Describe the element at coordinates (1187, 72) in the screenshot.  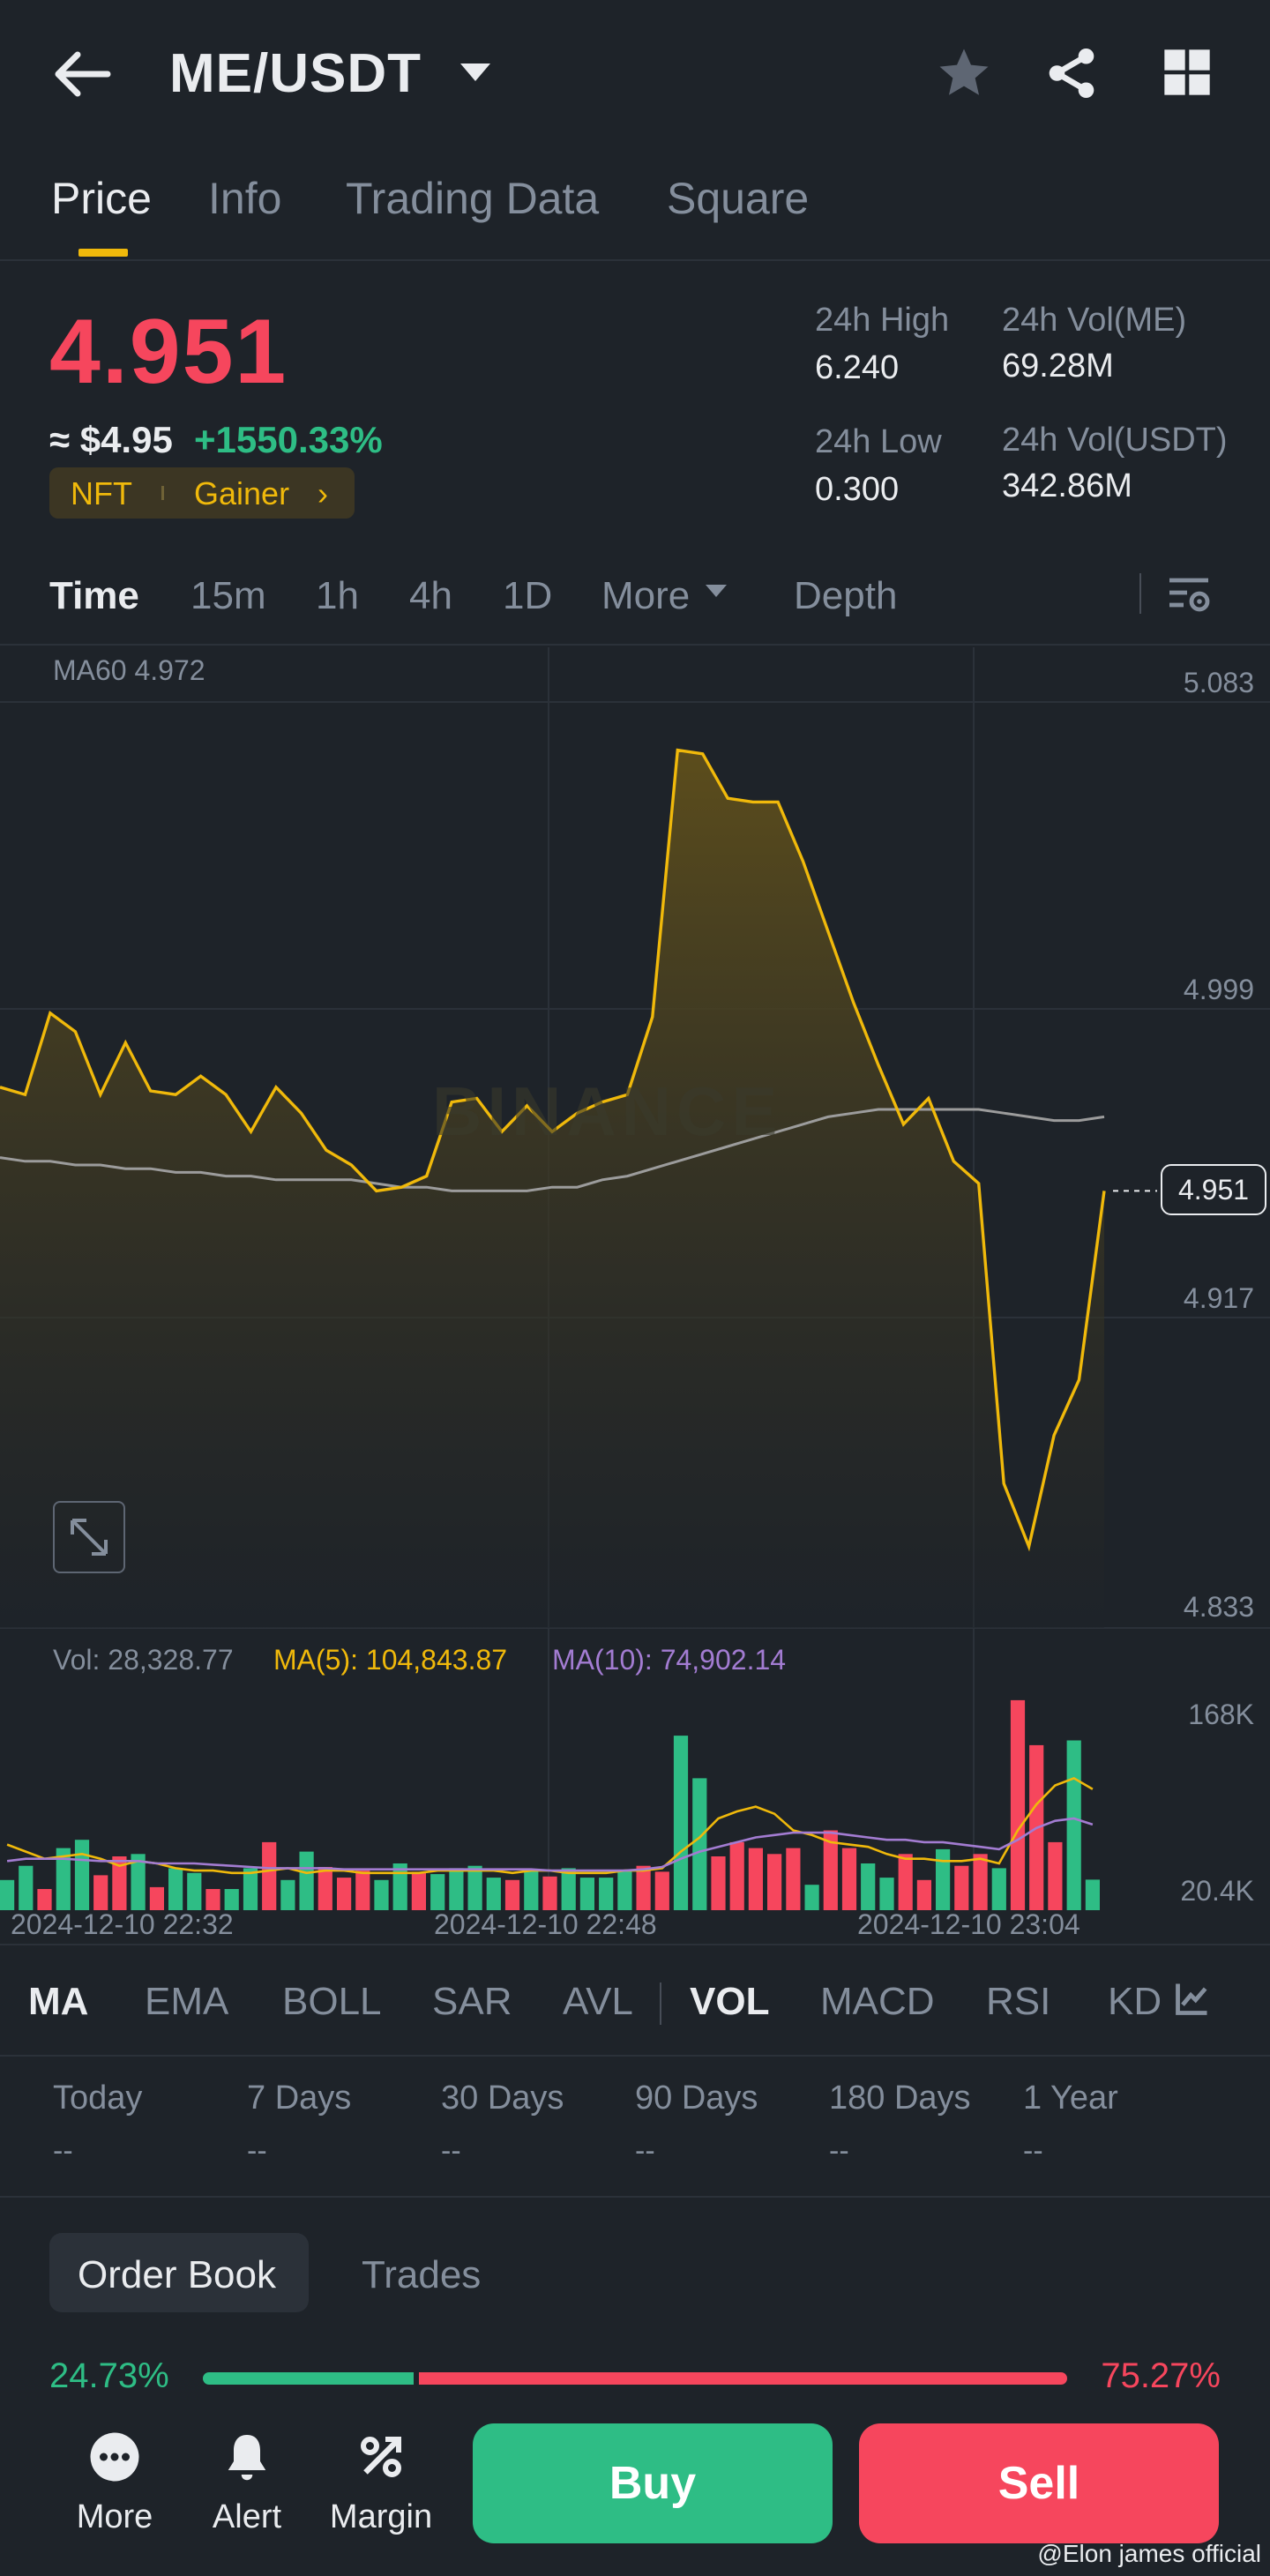
I see `grid-menu-icon` at that location.